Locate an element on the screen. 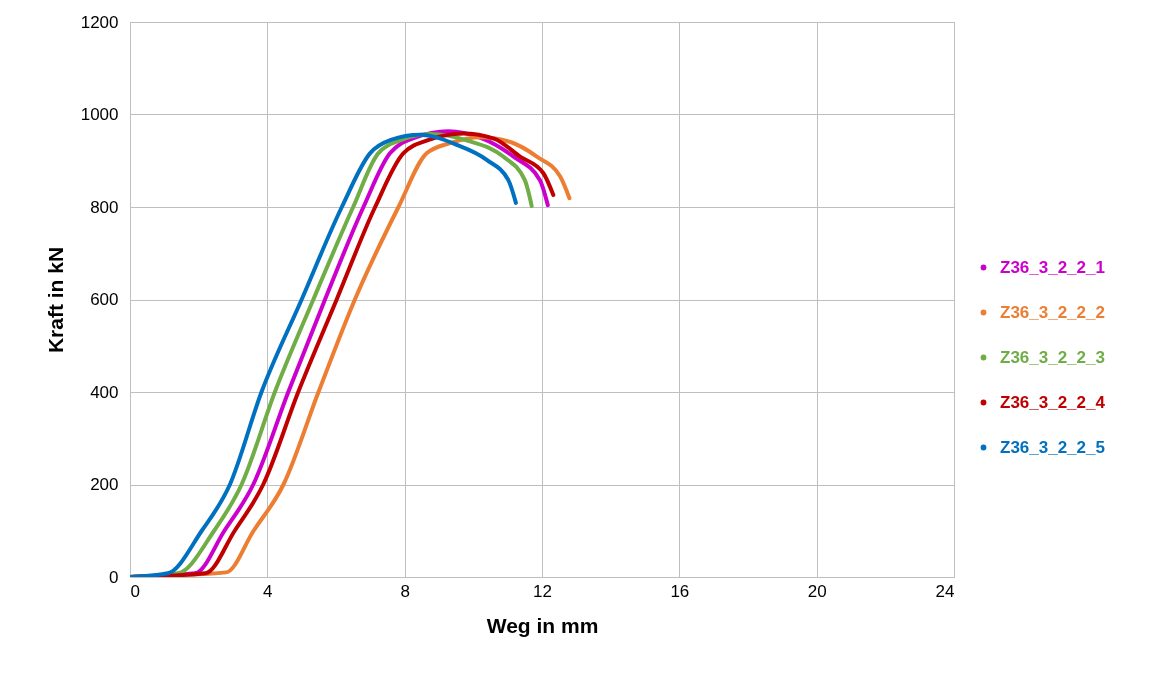  y-tick-label: 1200 is located at coordinates (99, 22).